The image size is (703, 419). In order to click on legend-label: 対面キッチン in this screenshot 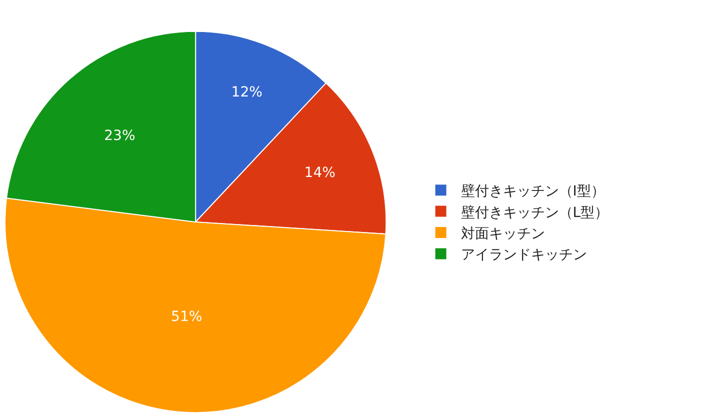, I will do `click(502, 234)`.